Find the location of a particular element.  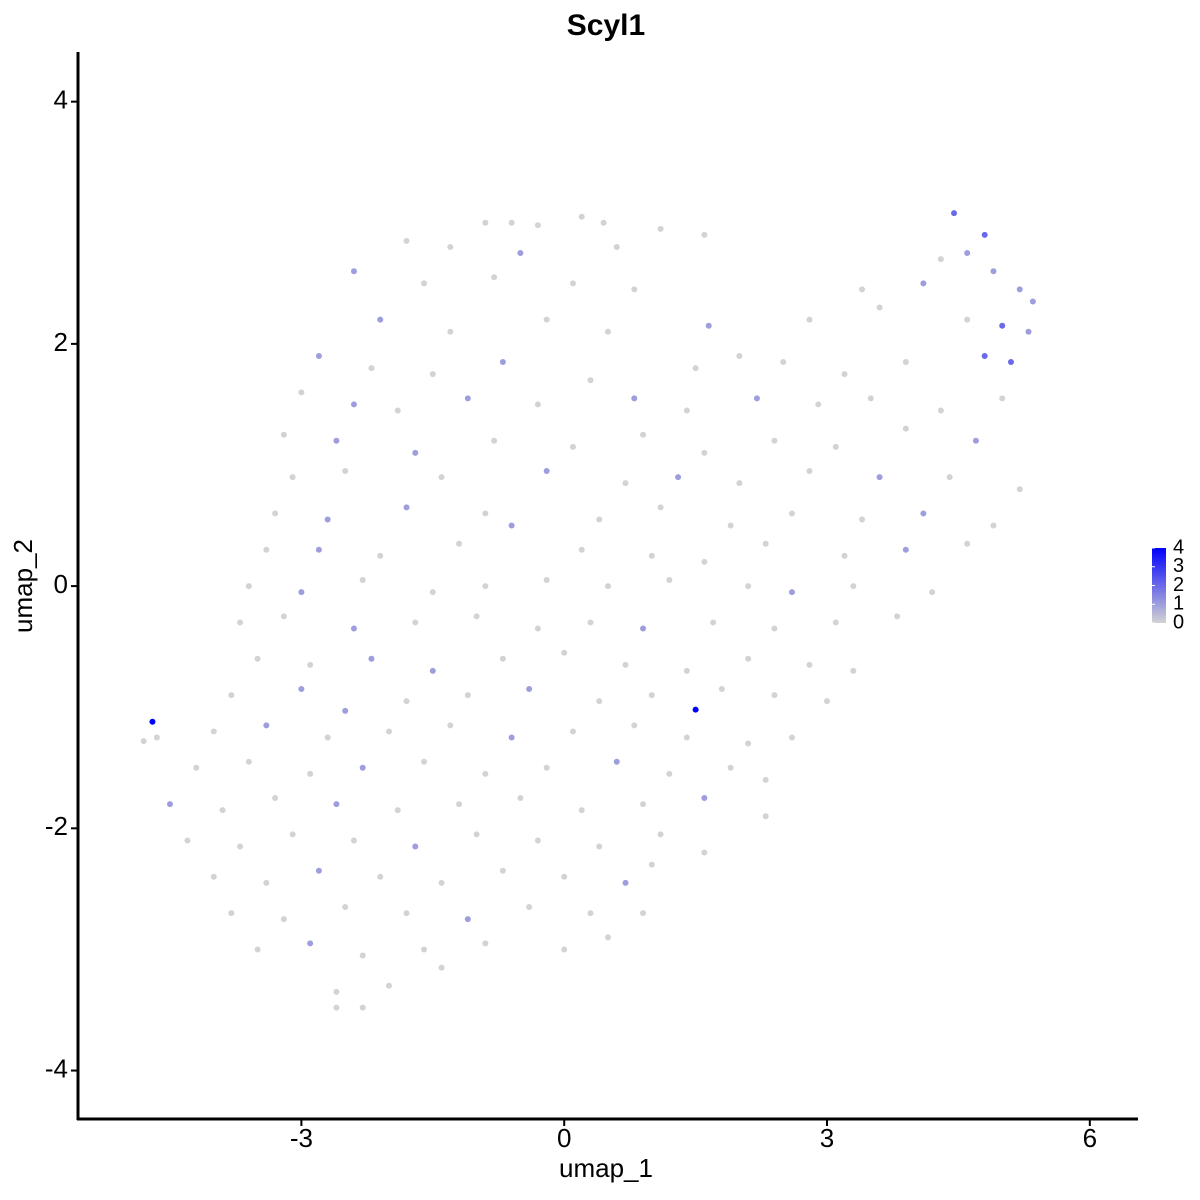

x-tick-label: 0 is located at coordinates (564, 1138).